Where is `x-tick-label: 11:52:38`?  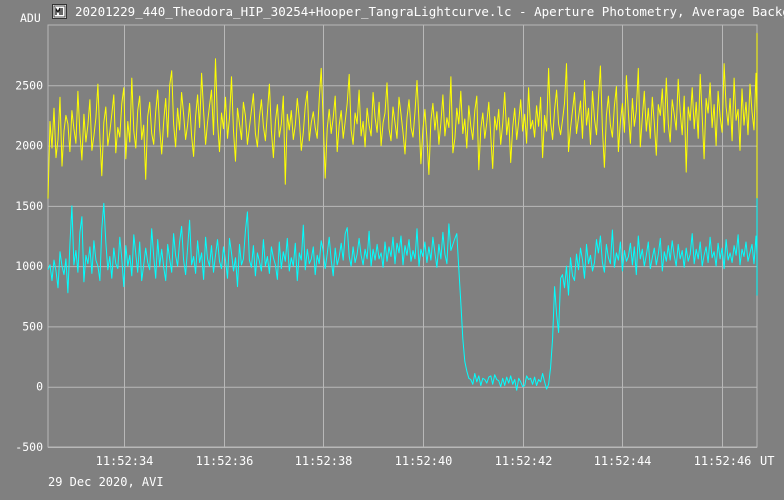
x-tick-label: 11:52:38 is located at coordinates (324, 461).